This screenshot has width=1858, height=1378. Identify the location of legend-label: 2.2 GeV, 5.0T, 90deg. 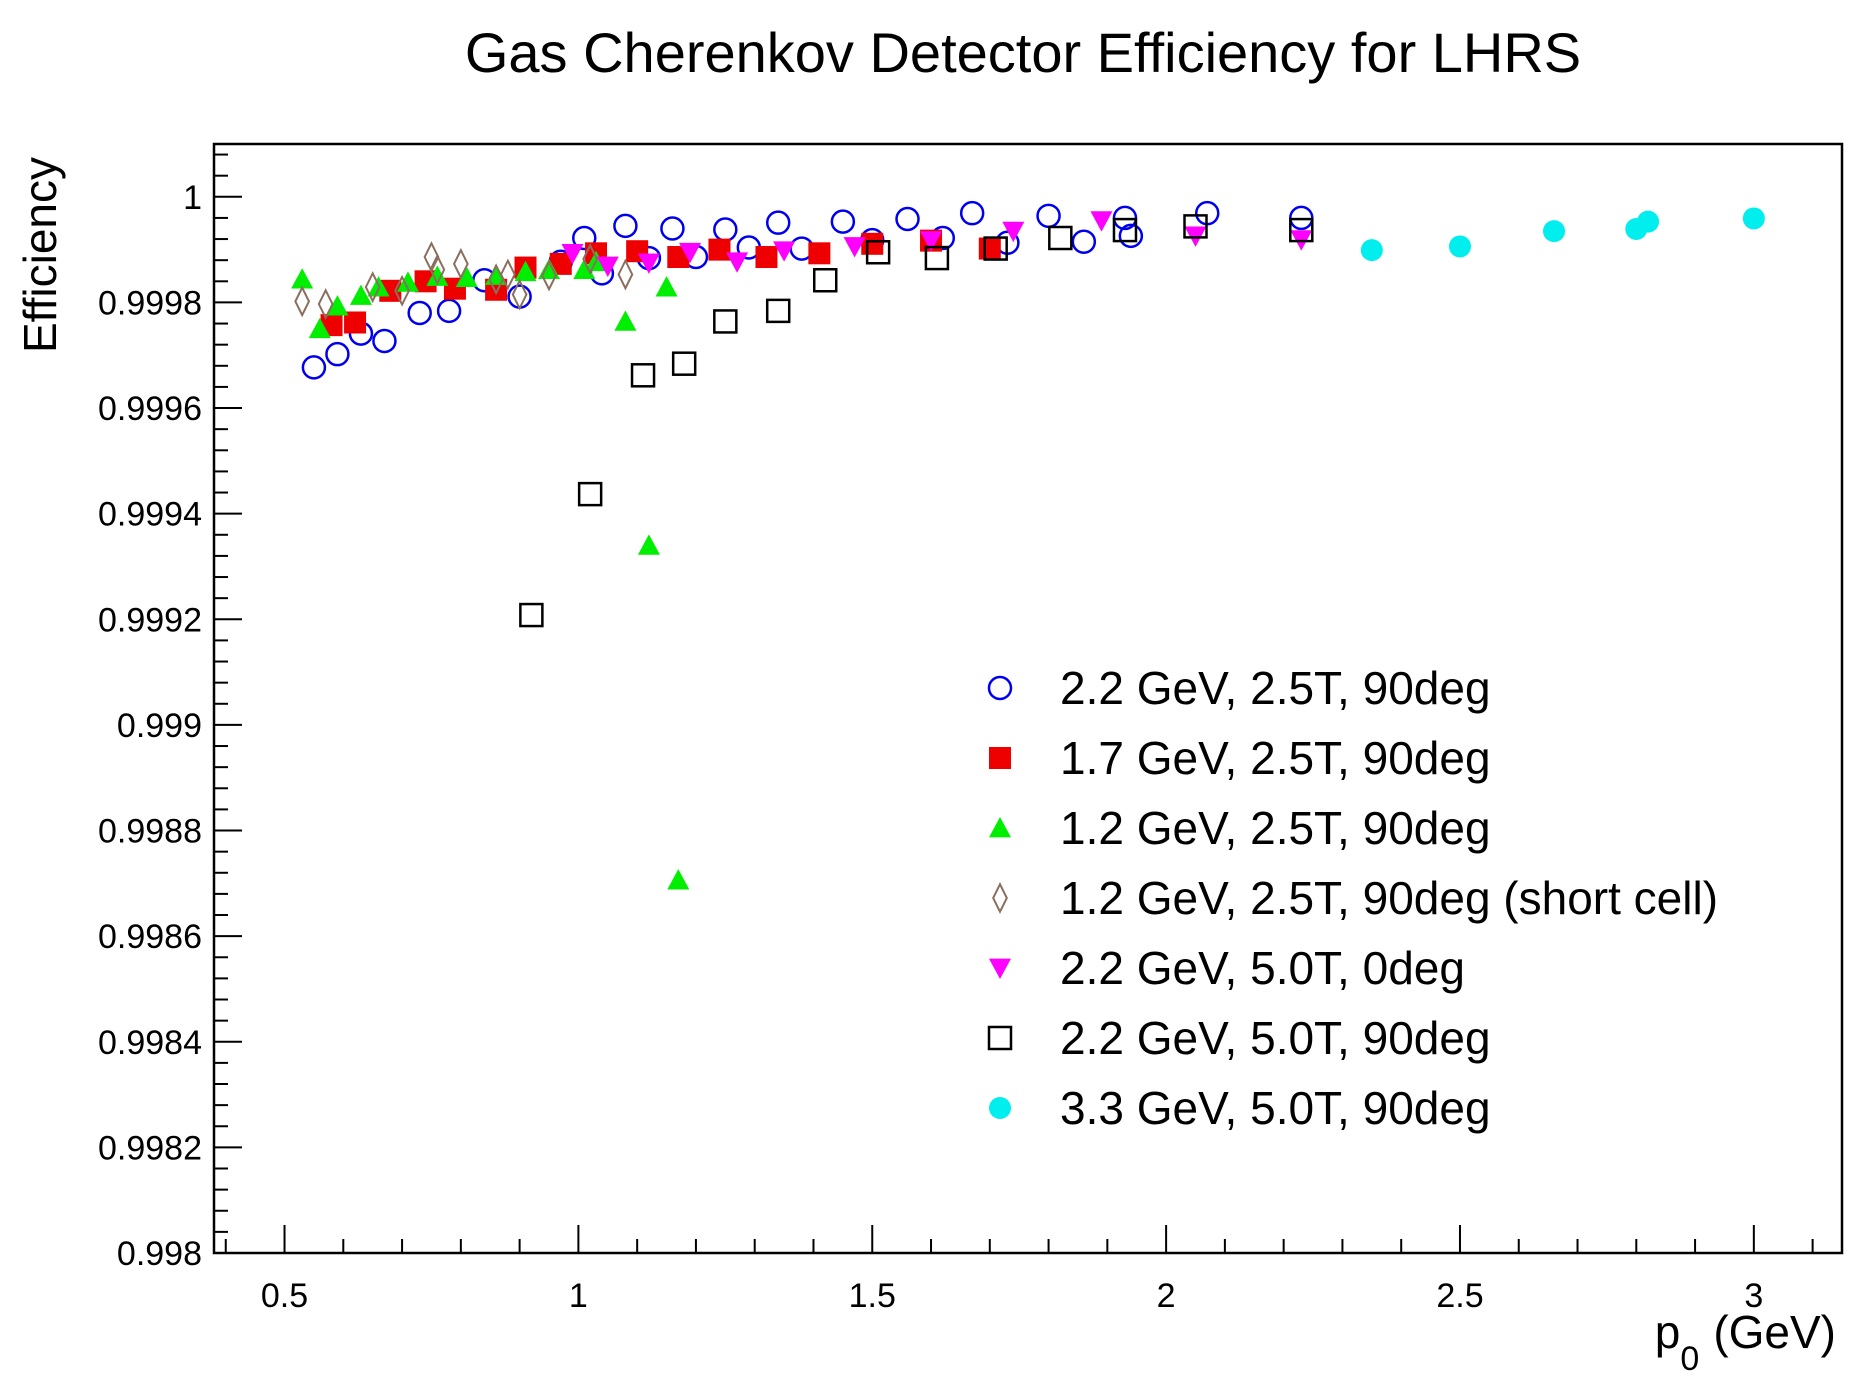
(1275, 1038).